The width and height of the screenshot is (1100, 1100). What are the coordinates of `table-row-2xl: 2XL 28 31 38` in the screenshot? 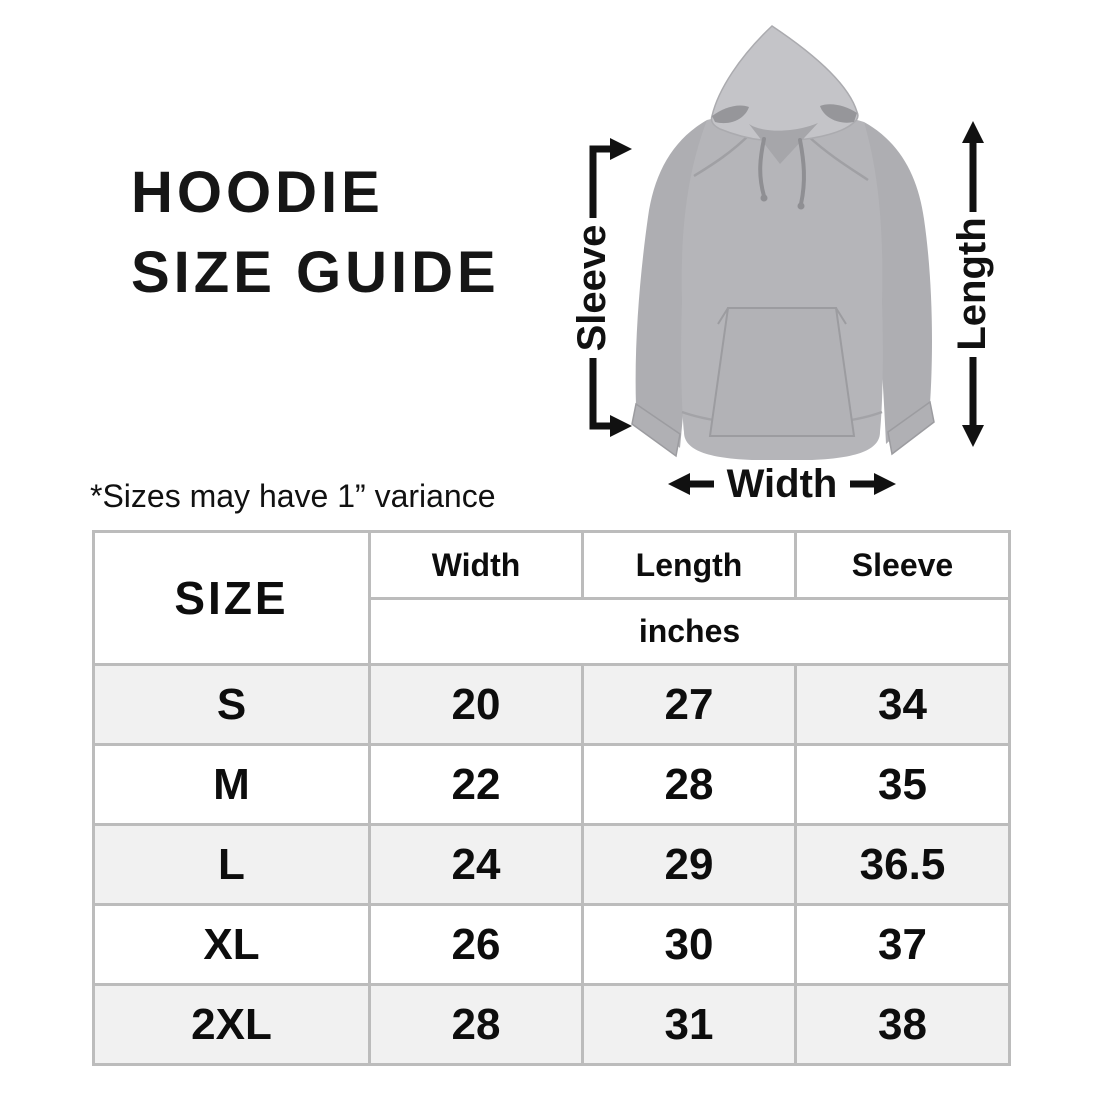 It's located at (551, 1024).